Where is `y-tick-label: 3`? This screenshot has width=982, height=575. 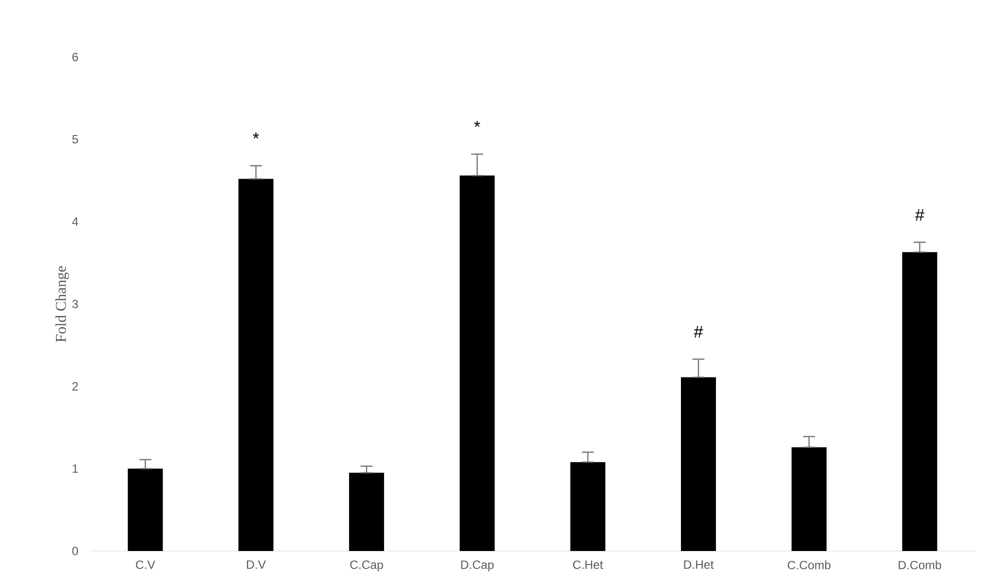 y-tick-label: 3 is located at coordinates (75, 304).